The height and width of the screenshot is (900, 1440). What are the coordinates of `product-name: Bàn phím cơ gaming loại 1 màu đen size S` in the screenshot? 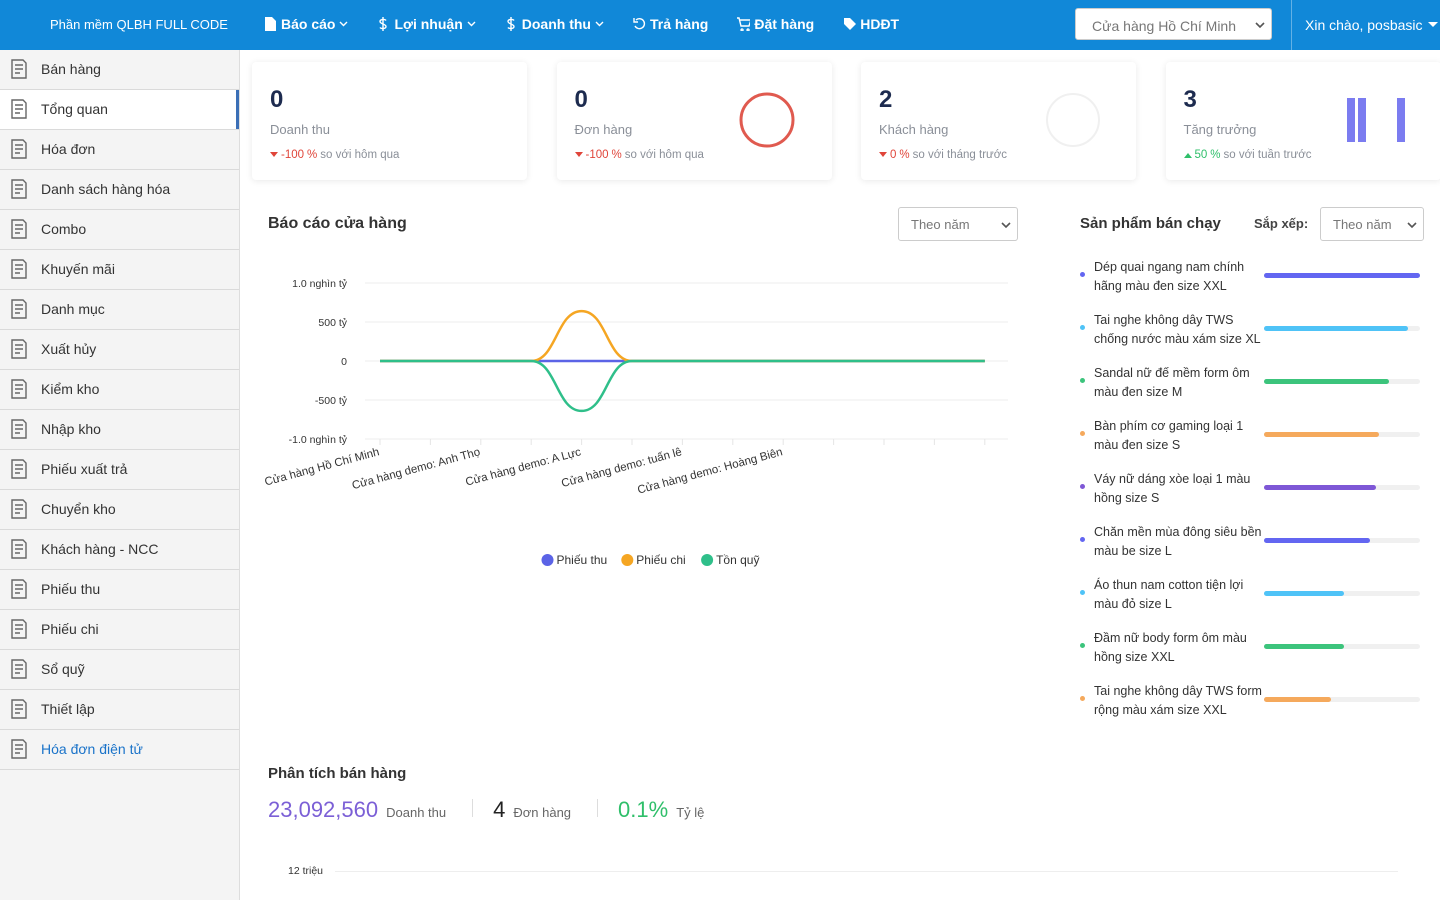 It's located at (1169, 435).